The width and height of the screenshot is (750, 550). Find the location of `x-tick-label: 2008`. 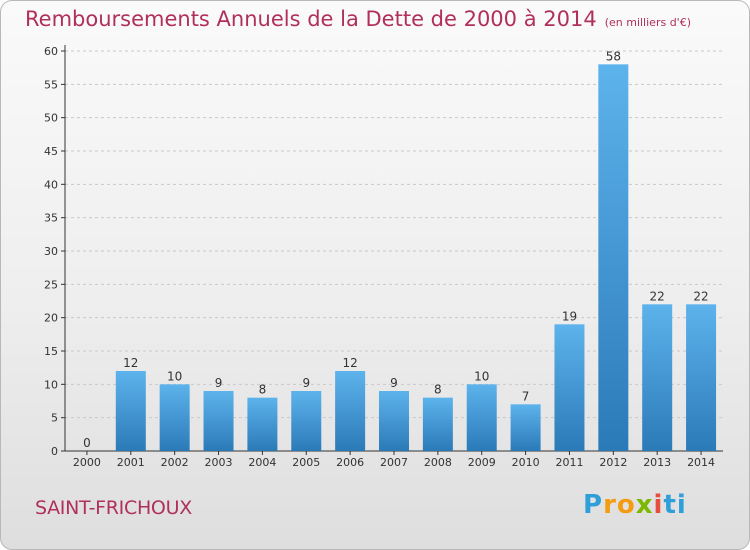

x-tick-label: 2008 is located at coordinates (438, 462).